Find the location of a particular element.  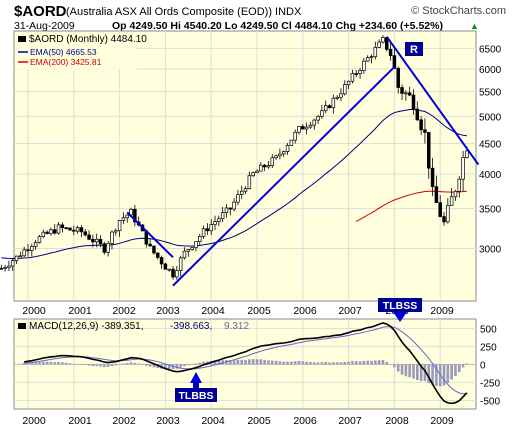

year-tick-label: 2007 is located at coordinates (350, 311).